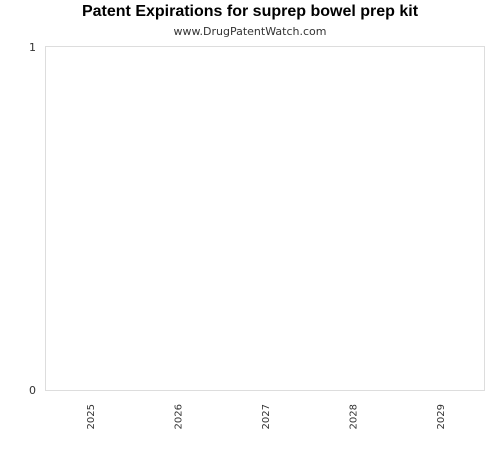  What do you see at coordinates (354, 416) in the screenshot?
I see `x-tick-label: 2028` at bounding box center [354, 416].